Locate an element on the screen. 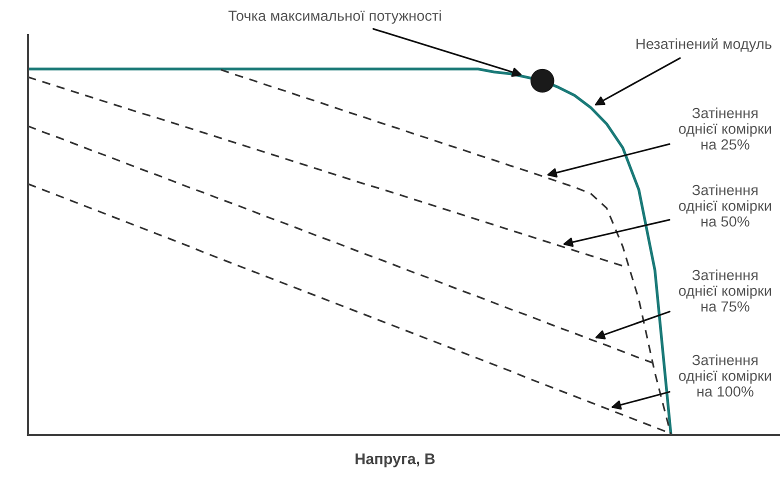 This screenshot has width=780, height=482. text: Незатінений модуль is located at coordinates (704, 45).